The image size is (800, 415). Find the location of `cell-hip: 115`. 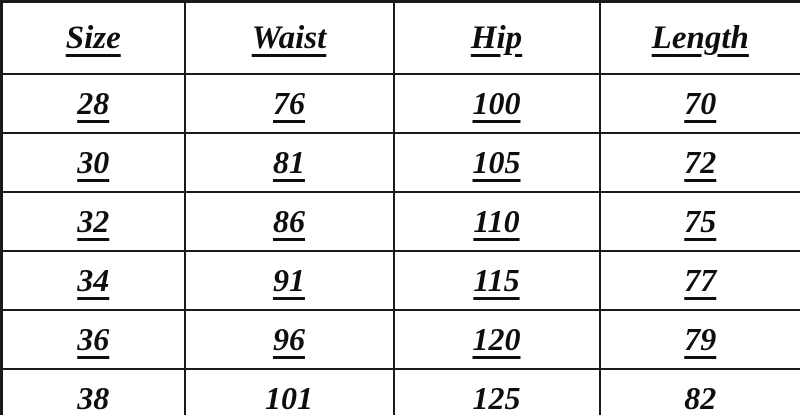

cell-hip: 115 is located at coordinates (496, 280).